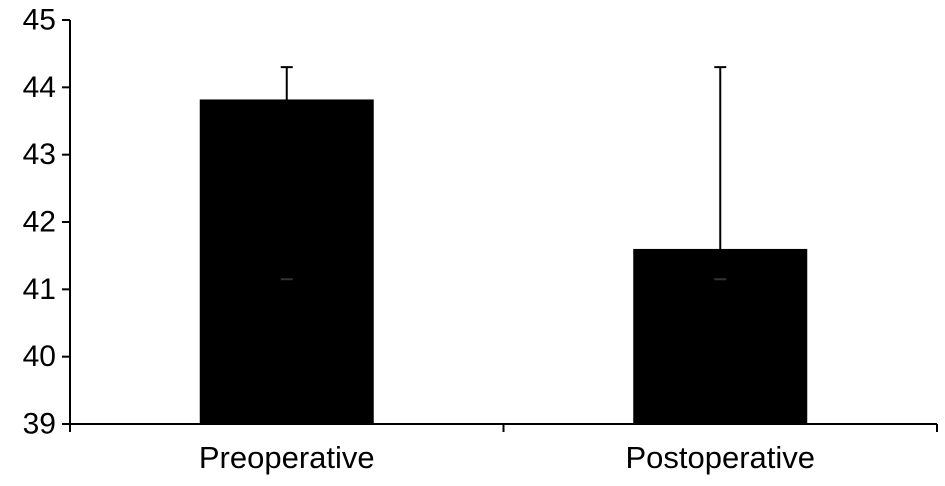 The image size is (945, 486). Describe the element at coordinates (39, 356) in the screenshot. I see `y-tick-label: 40` at that location.